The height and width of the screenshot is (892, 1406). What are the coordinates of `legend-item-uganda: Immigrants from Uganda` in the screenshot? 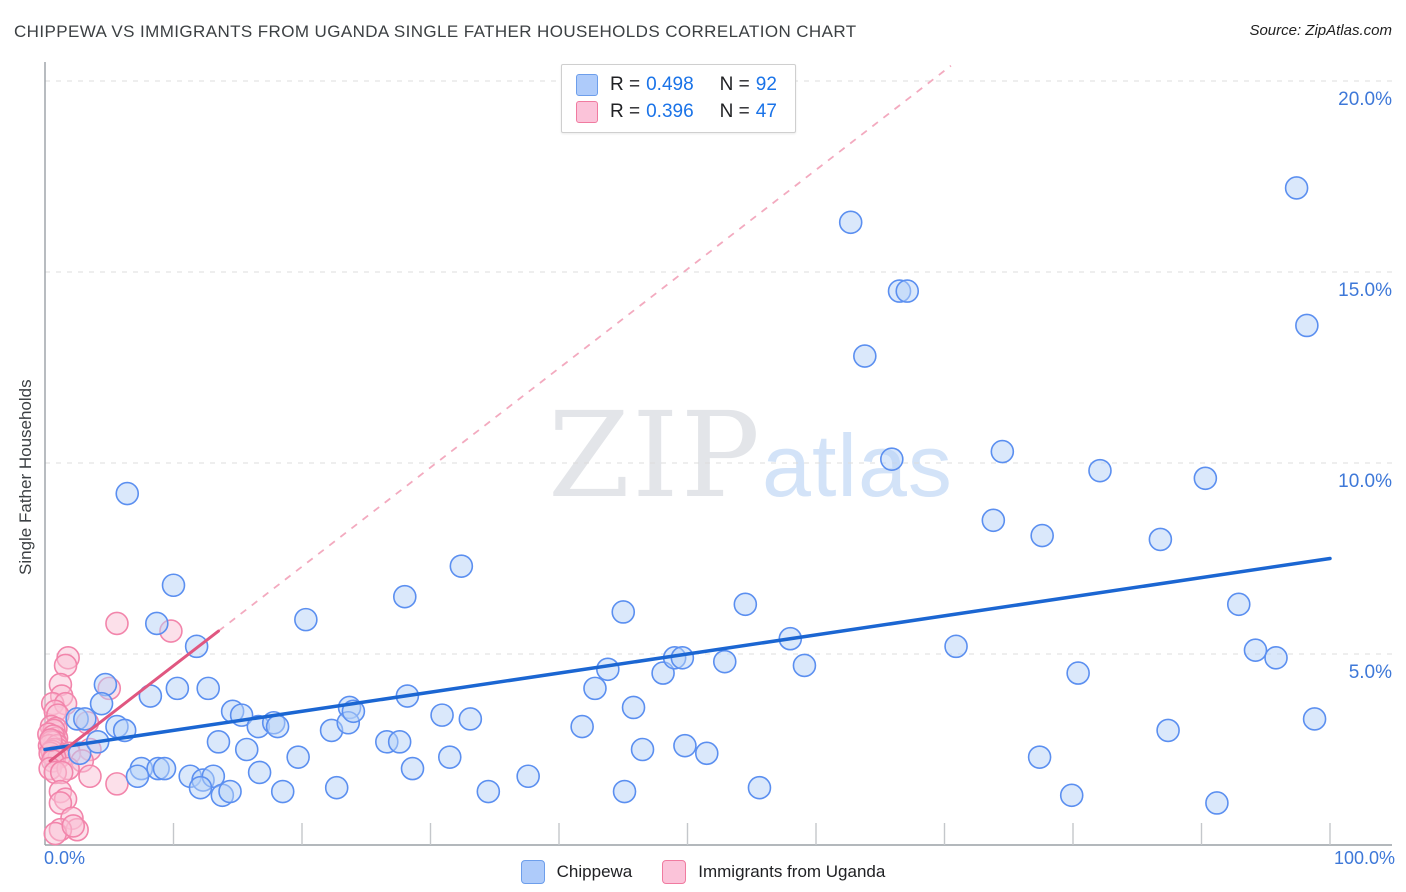 It's located at (773, 872).